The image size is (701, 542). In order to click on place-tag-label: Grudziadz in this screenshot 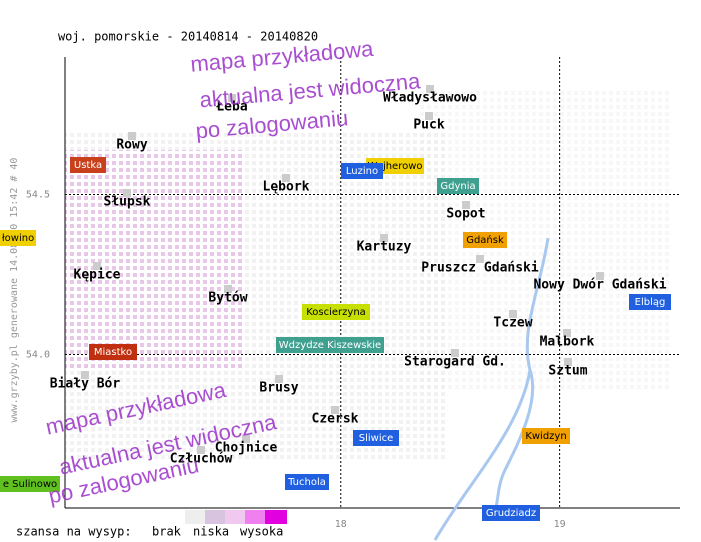, I will do `click(511, 513)`.